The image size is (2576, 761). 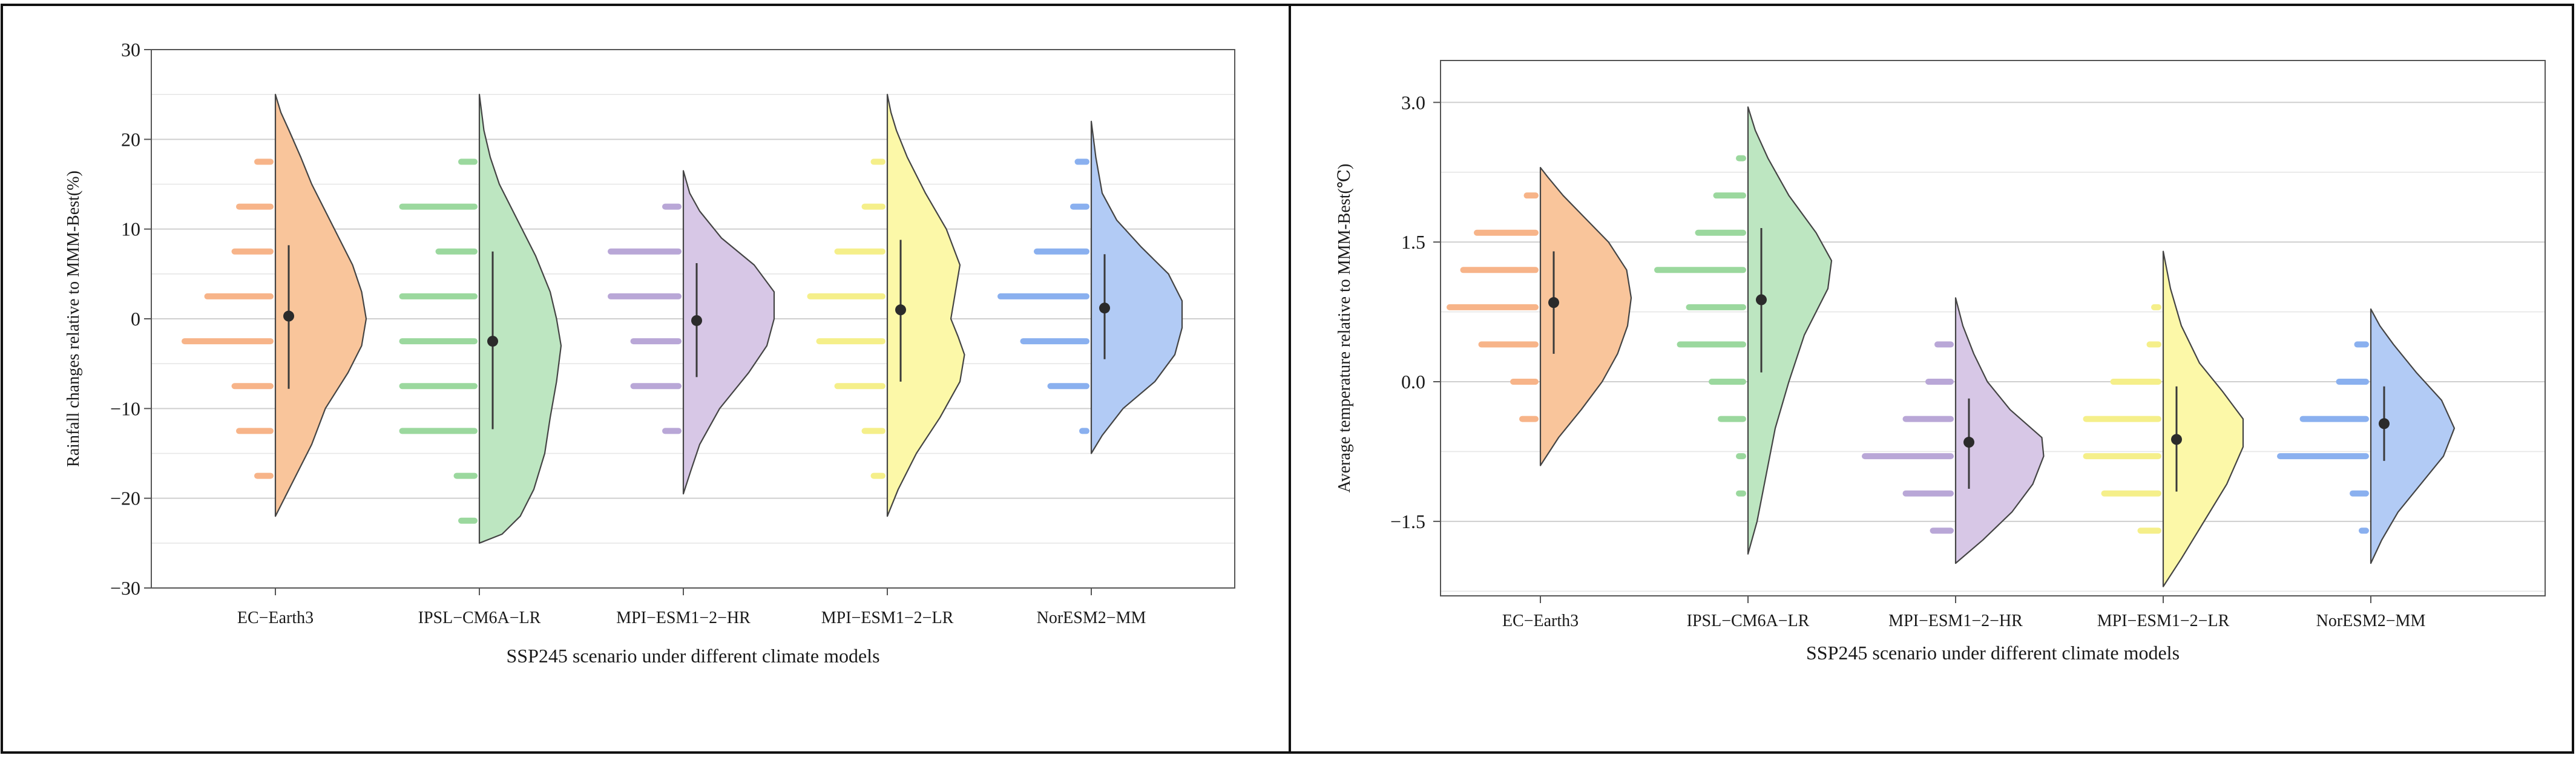 What do you see at coordinates (130, 229) in the screenshot?
I see `y-tick-label: 10` at bounding box center [130, 229].